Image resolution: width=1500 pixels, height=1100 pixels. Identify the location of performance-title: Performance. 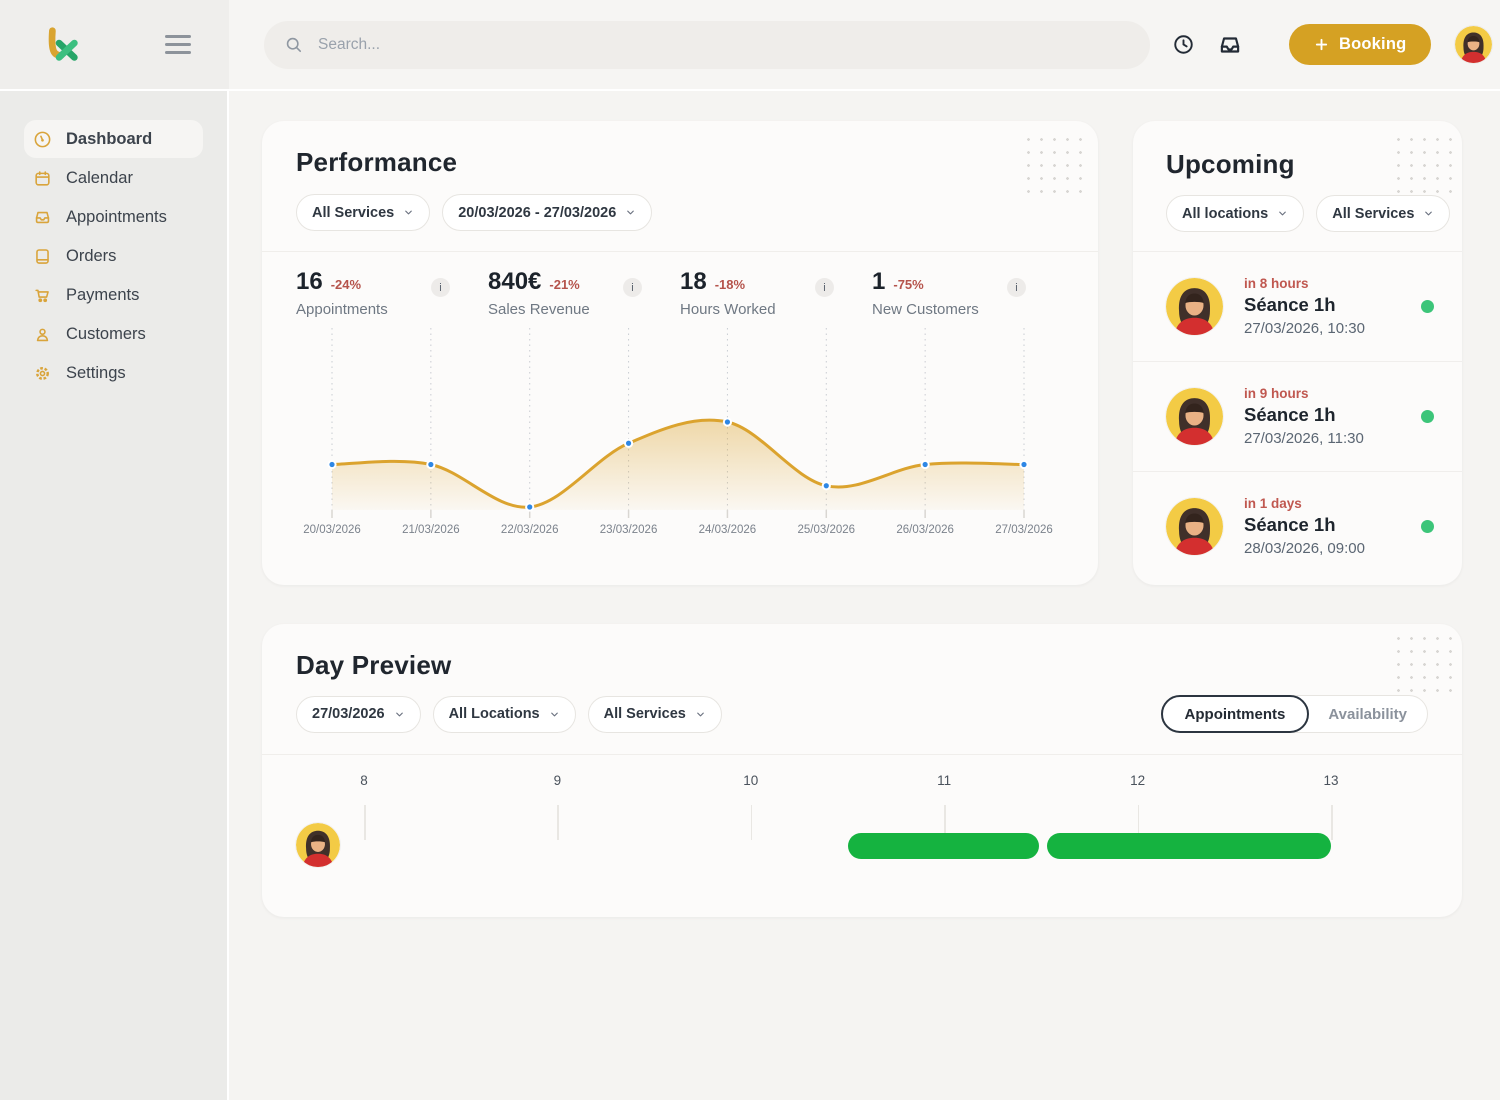
(377, 162).